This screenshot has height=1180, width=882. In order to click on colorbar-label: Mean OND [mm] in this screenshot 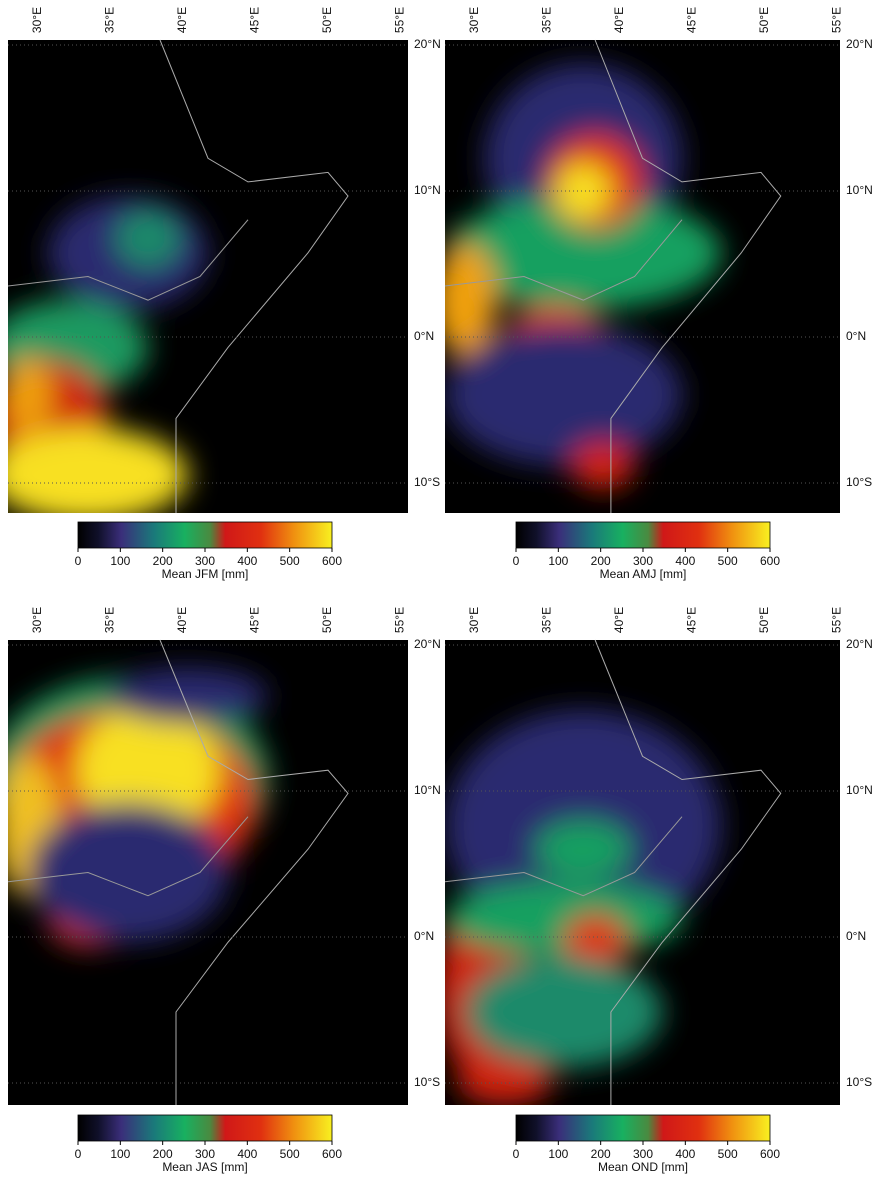, I will do `click(643, 1167)`.